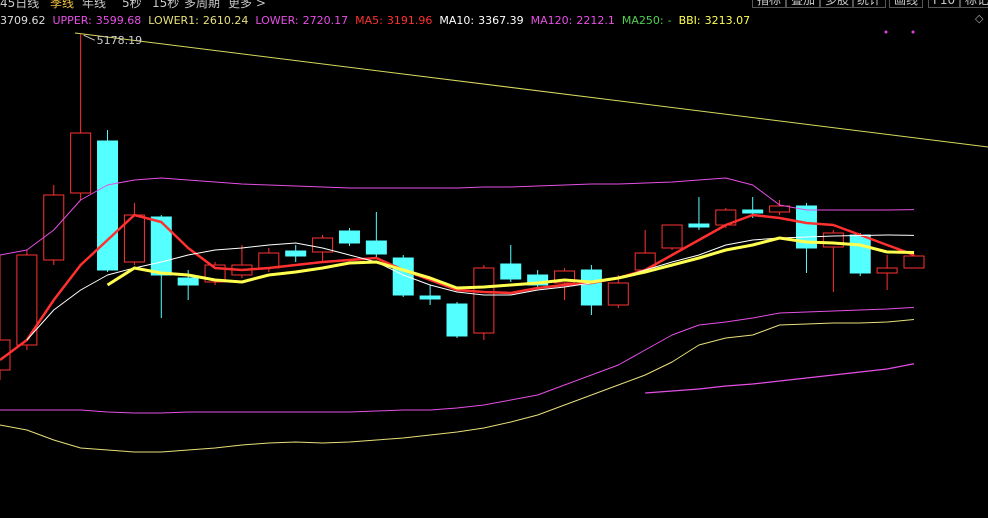  Describe the element at coordinates (70, 20) in the screenshot. I see `legend-name: UPPER` at that location.